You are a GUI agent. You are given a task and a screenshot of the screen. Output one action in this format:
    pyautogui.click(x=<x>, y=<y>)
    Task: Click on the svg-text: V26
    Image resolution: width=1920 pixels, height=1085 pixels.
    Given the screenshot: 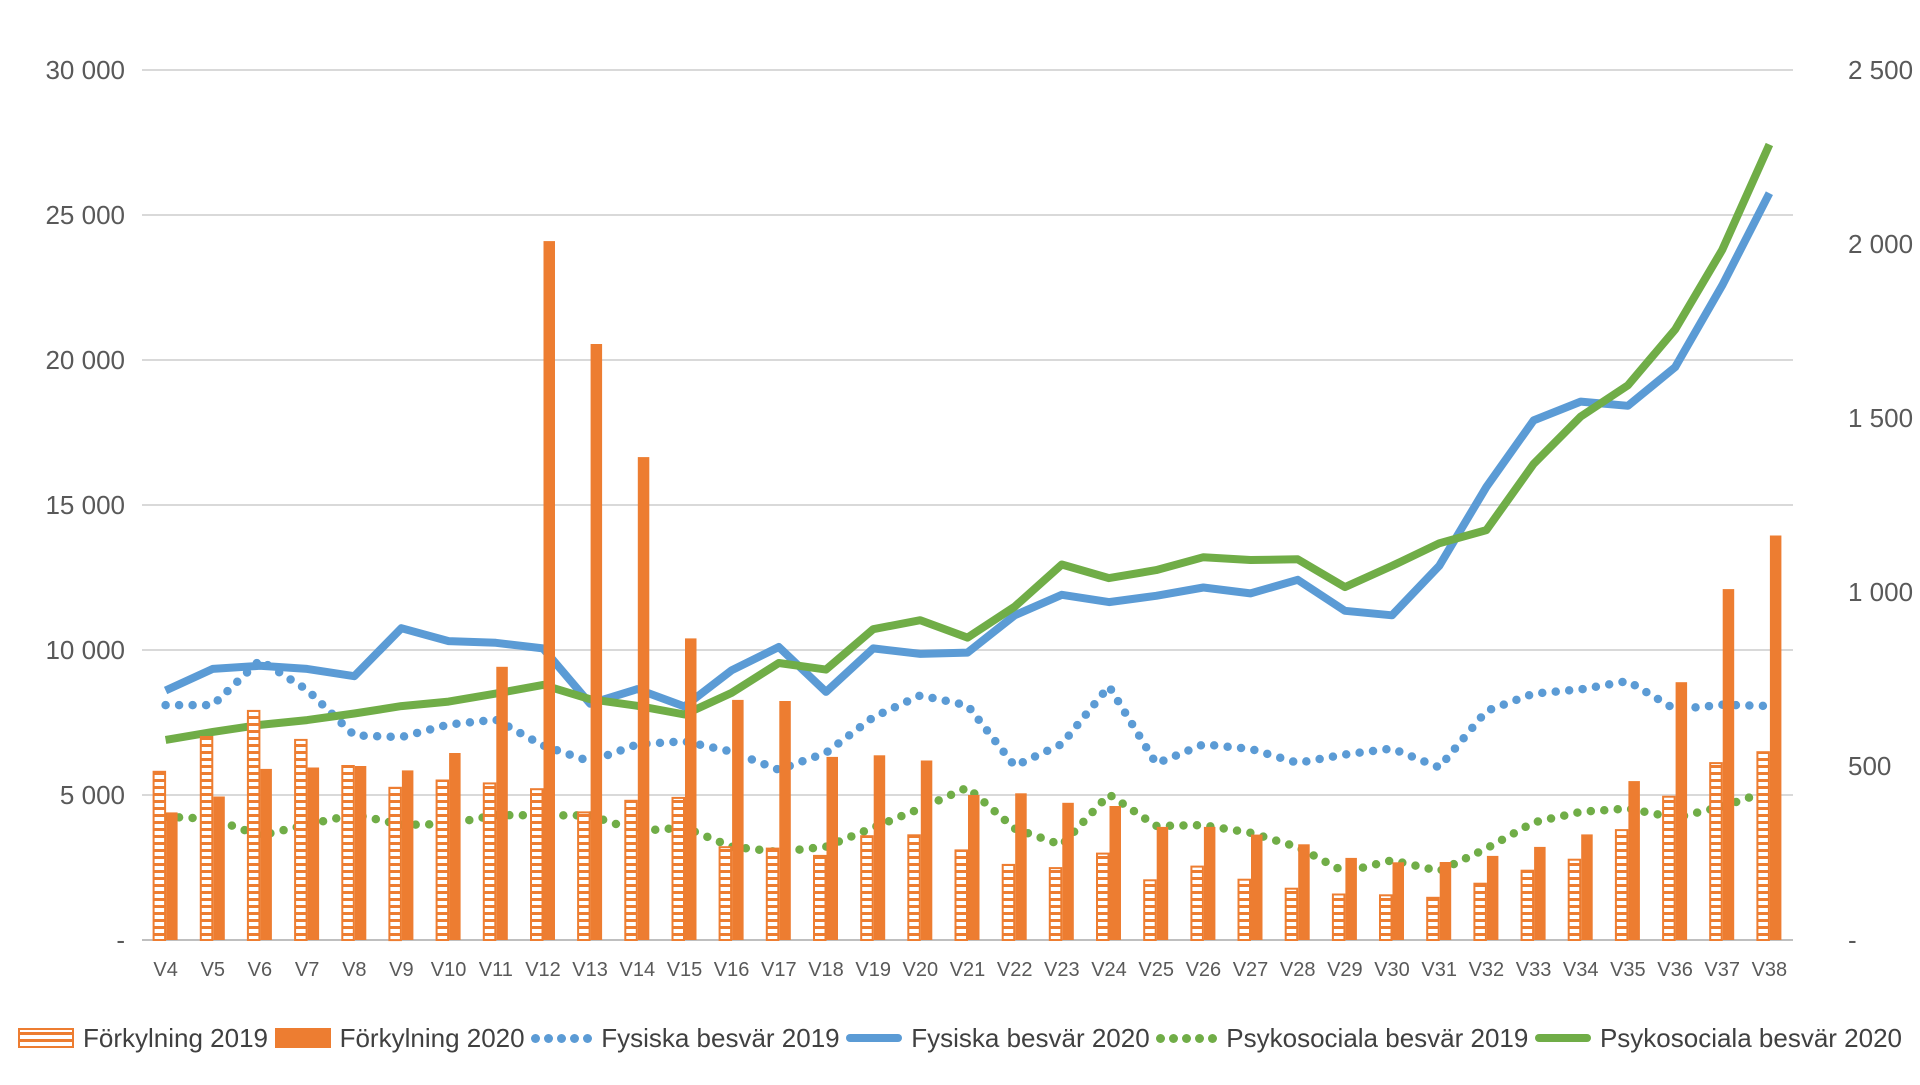 What is the action you would take?
    pyautogui.click(x=1204, y=970)
    